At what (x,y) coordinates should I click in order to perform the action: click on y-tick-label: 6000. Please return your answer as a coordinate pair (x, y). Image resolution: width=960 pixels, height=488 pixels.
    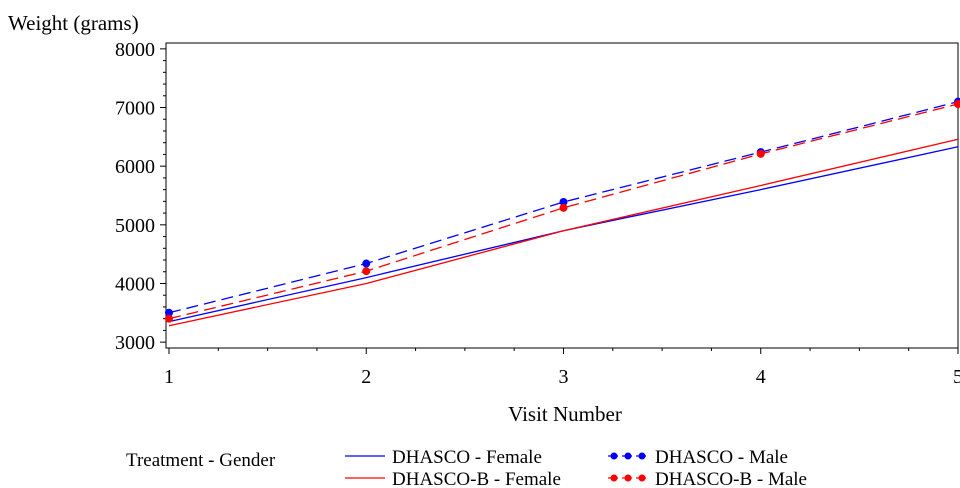
    Looking at the image, I should click on (135, 167).